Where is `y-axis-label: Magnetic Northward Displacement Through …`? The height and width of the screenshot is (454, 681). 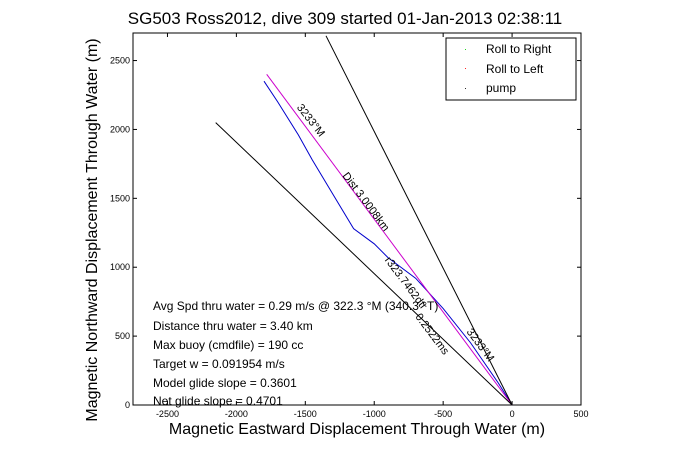
y-axis-label: Magnetic Northward Displacement Through … is located at coordinates (92, 229).